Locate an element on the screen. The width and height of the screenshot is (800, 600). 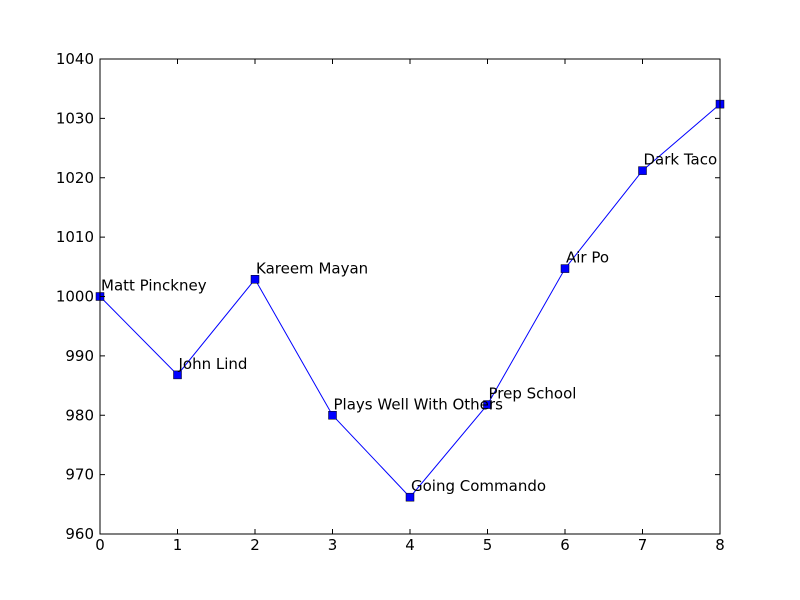
y-tick-label: 980 is located at coordinates (79, 415).